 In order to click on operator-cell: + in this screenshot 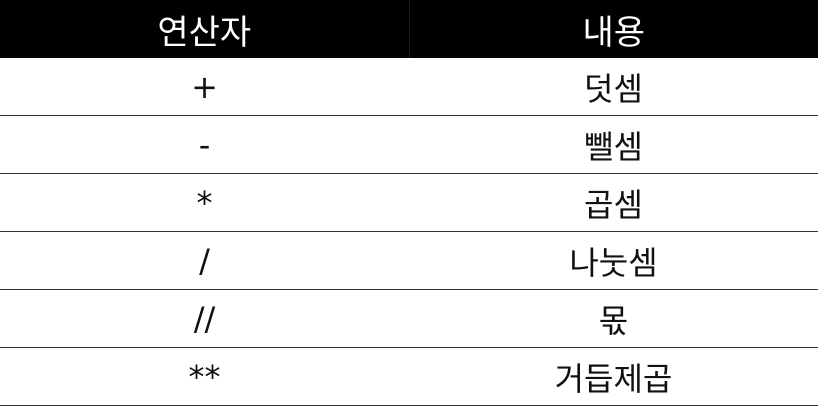, I will do `click(204, 87)`.